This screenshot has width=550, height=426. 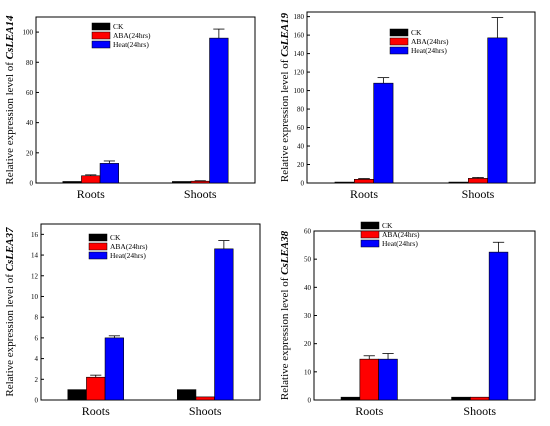 I want to click on y-axis-label-gene: CsLEA14, so click(x=10, y=37).